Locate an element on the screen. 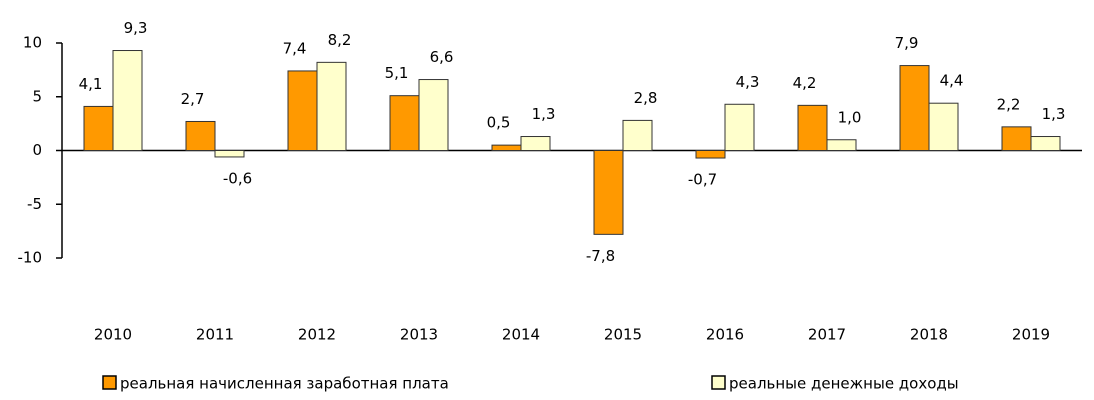  value-label: 2,8 is located at coordinates (646, 98).